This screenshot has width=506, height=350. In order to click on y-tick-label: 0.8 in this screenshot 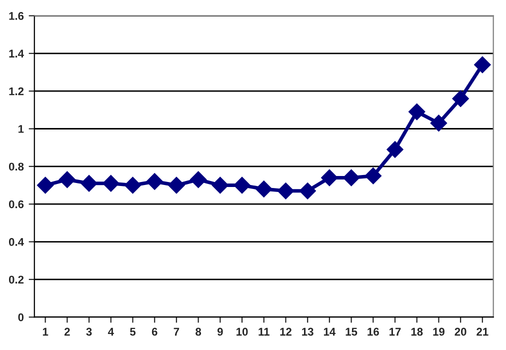, I will do `click(16, 166)`.